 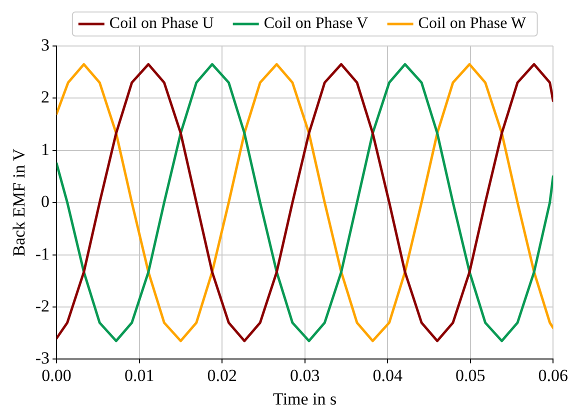 I want to click on y-tick-label: -1, so click(x=42, y=254).